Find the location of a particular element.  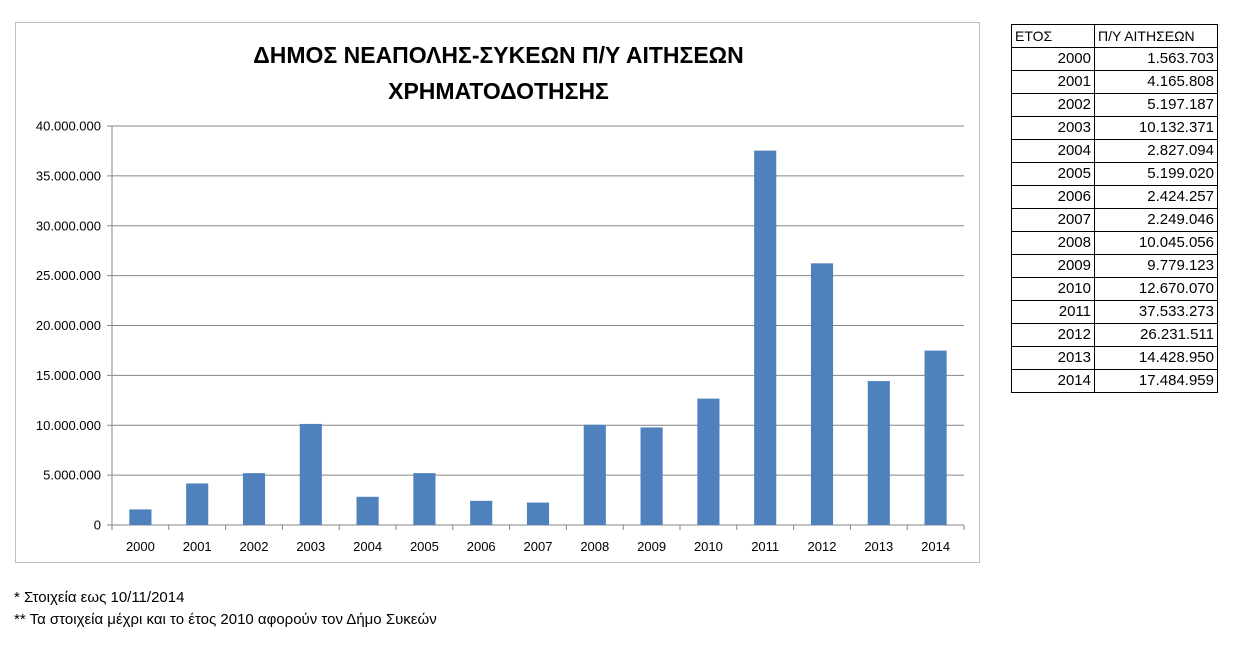

table-row: 2007 2.249.046 is located at coordinates (1114, 220).